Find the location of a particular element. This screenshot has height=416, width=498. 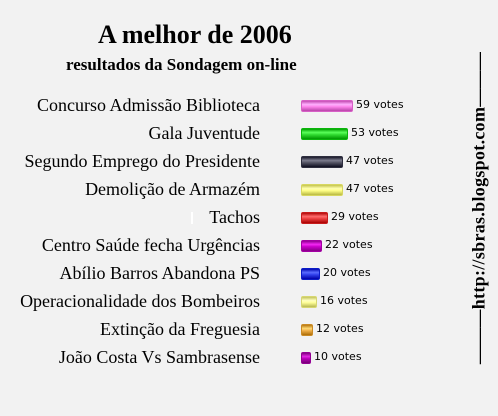

category-label: Extinção da Freguesia is located at coordinates (180, 329).